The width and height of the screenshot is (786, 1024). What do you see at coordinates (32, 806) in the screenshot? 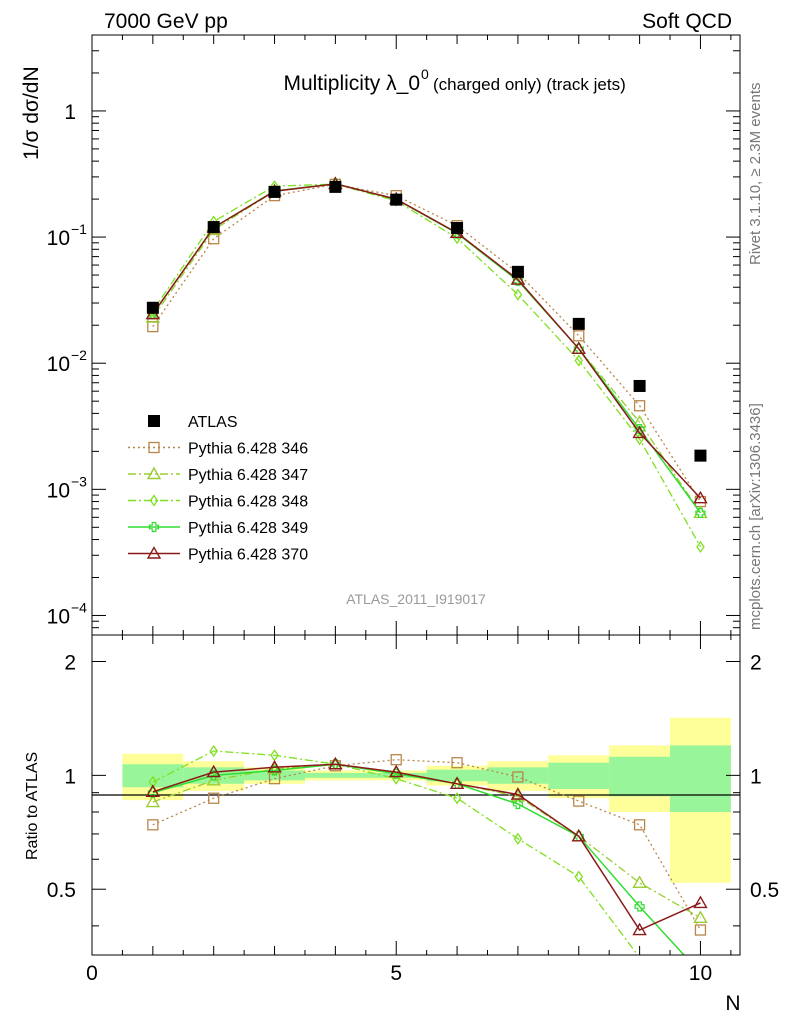
I see `ratio-y-axis-label: Ratio to ATLAS` at bounding box center [32, 806].